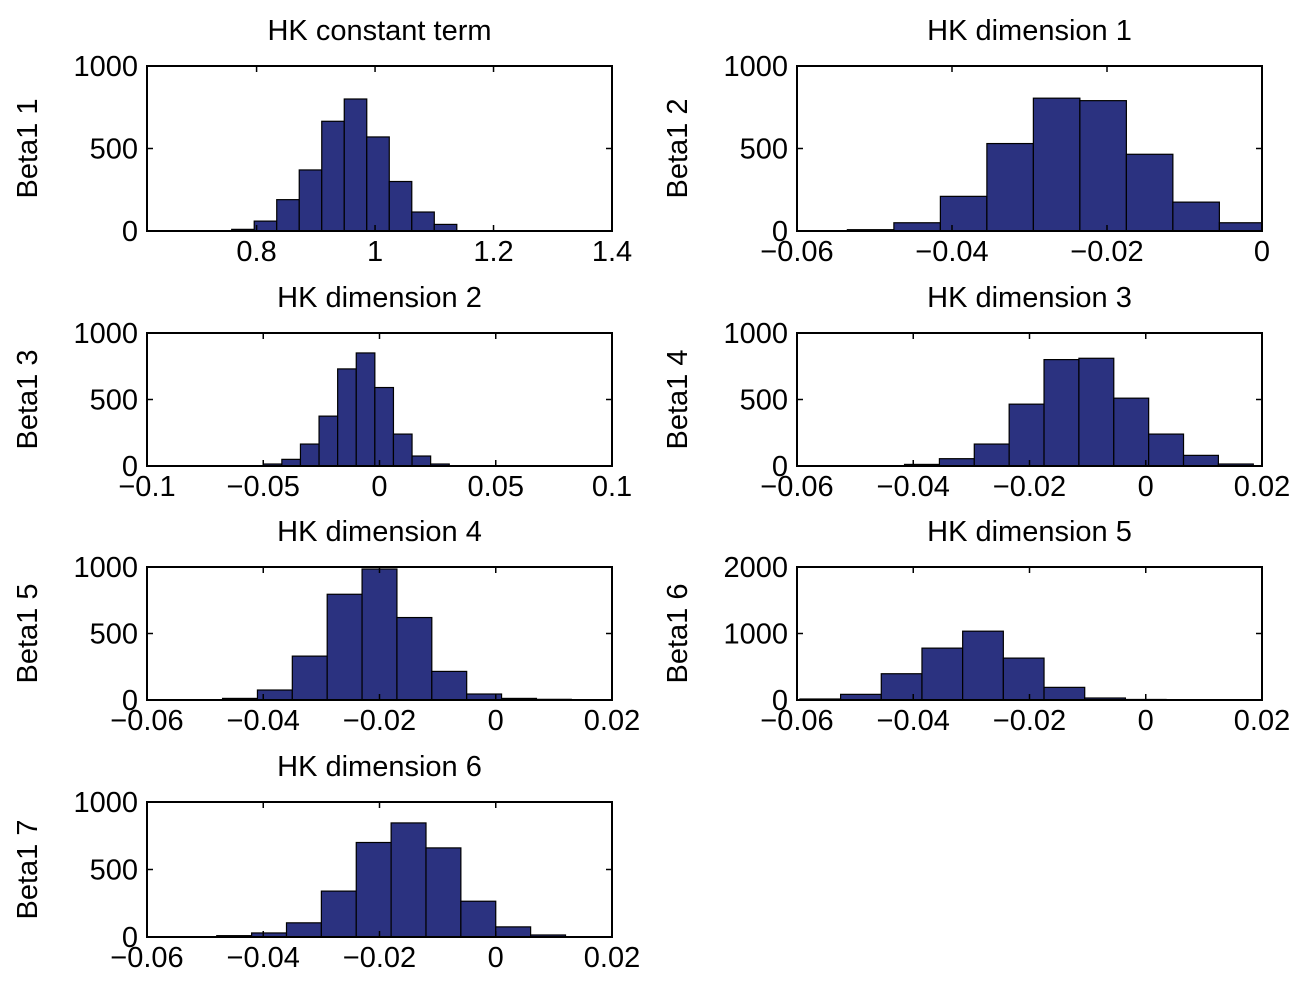  What do you see at coordinates (28, 634) in the screenshot?
I see `y-axis-label: Beta1 5` at bounding box center [28, 634].